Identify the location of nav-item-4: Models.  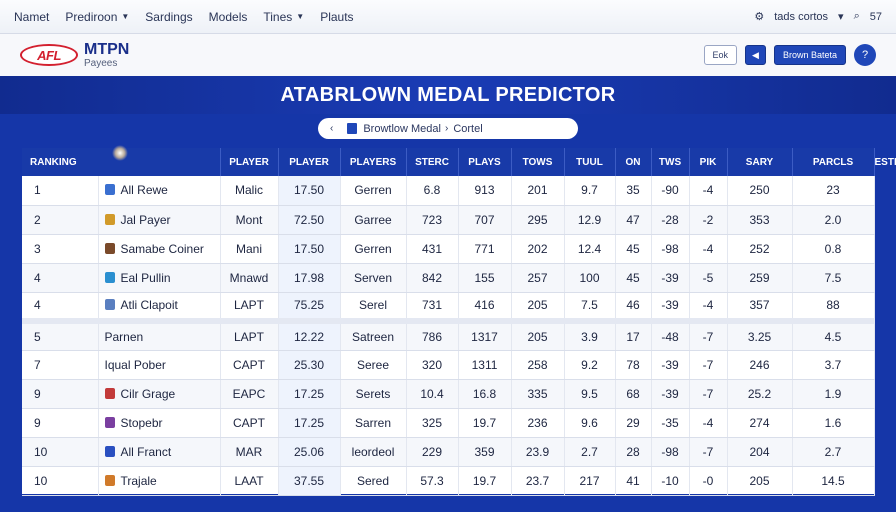
(228, 17).